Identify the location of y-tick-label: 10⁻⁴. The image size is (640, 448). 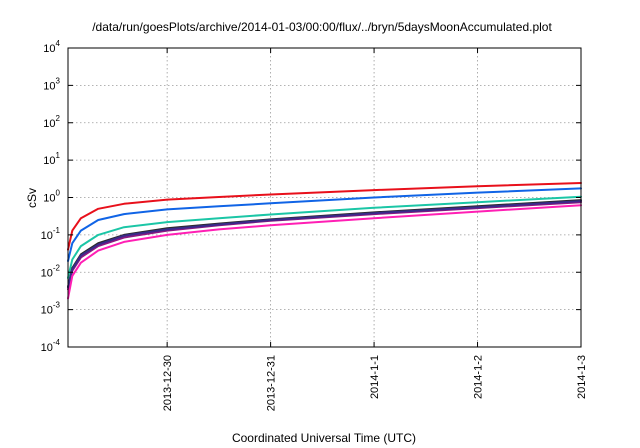
(51, 346).